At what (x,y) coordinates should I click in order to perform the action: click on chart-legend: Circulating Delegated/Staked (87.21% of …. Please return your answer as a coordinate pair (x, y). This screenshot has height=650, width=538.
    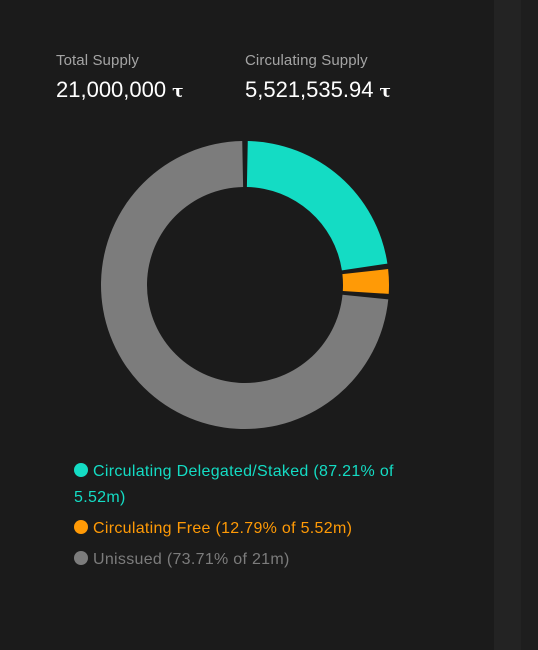
    Looking at the image, I should click on (246, 518).